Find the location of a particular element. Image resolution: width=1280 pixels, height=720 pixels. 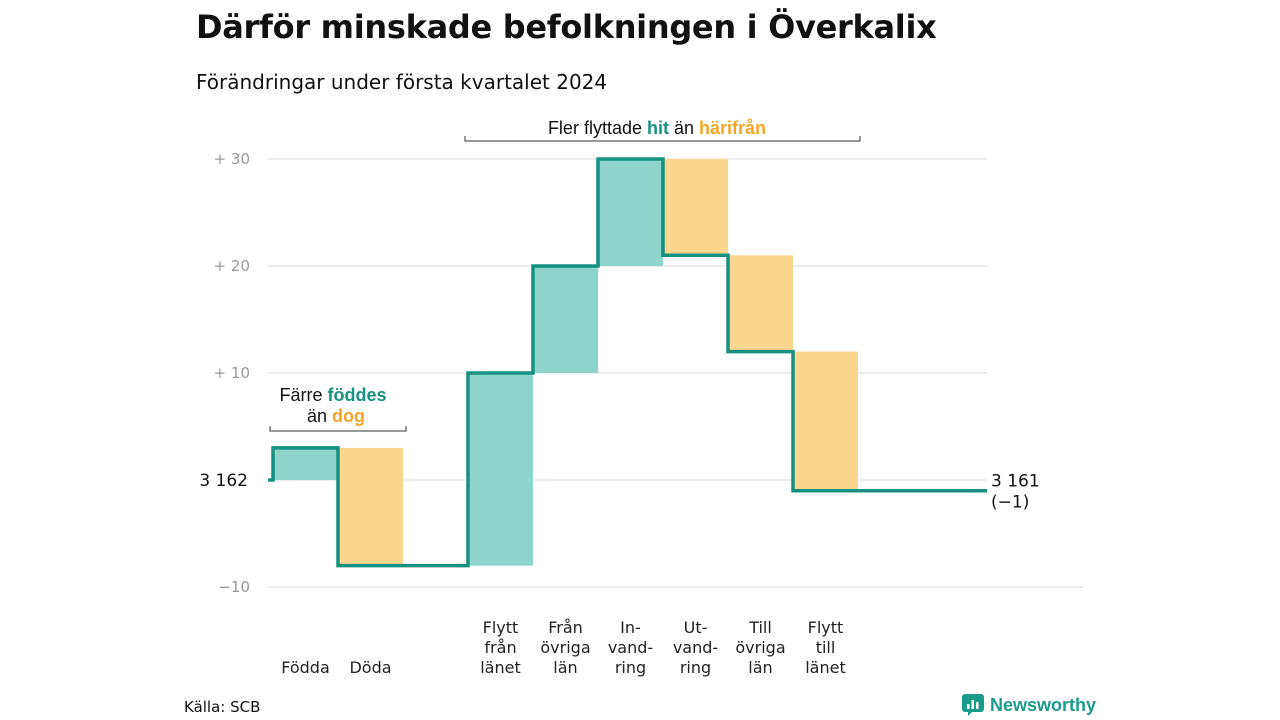

y-tick-label: + 20 is located at coordinates (232, 266).